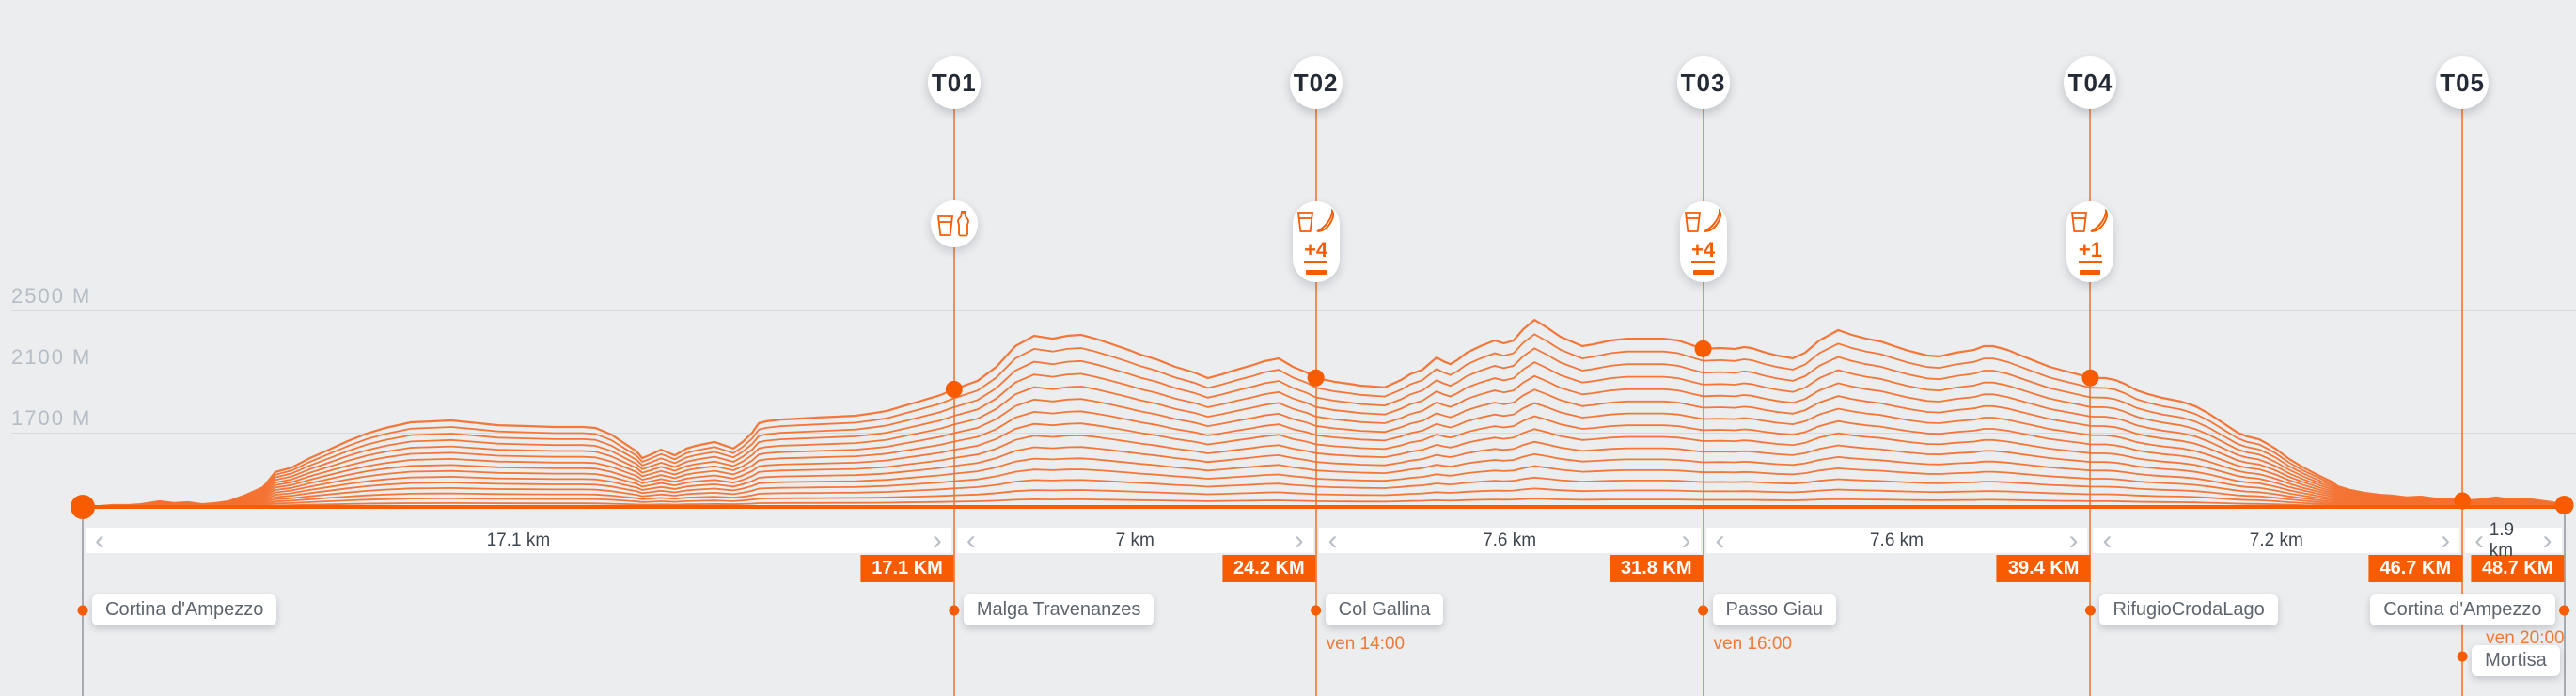  I want to click on checkpoint-marker-t03: T03, so click(1703, 83).